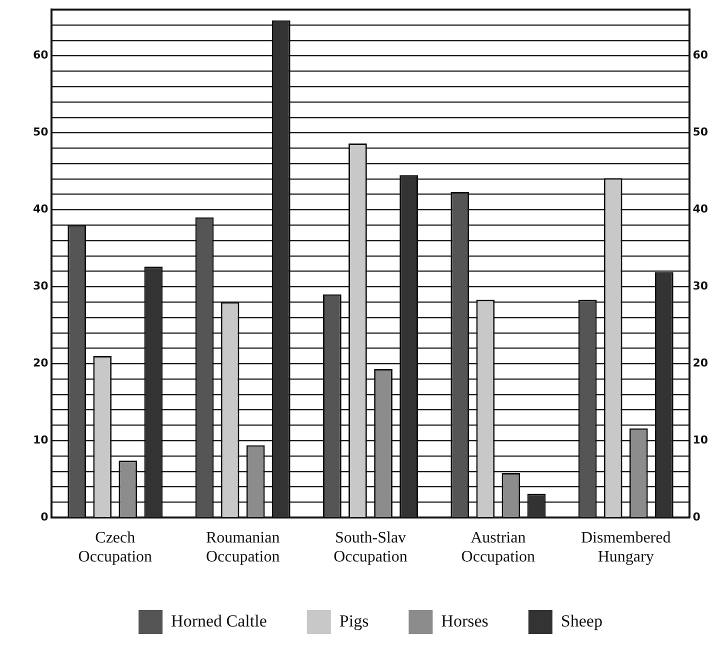 This screenshot has width=719, height=654. Describe the element at coordinates (40, 286) in the screenshot. I see `y-tick-label: 30` at that location.